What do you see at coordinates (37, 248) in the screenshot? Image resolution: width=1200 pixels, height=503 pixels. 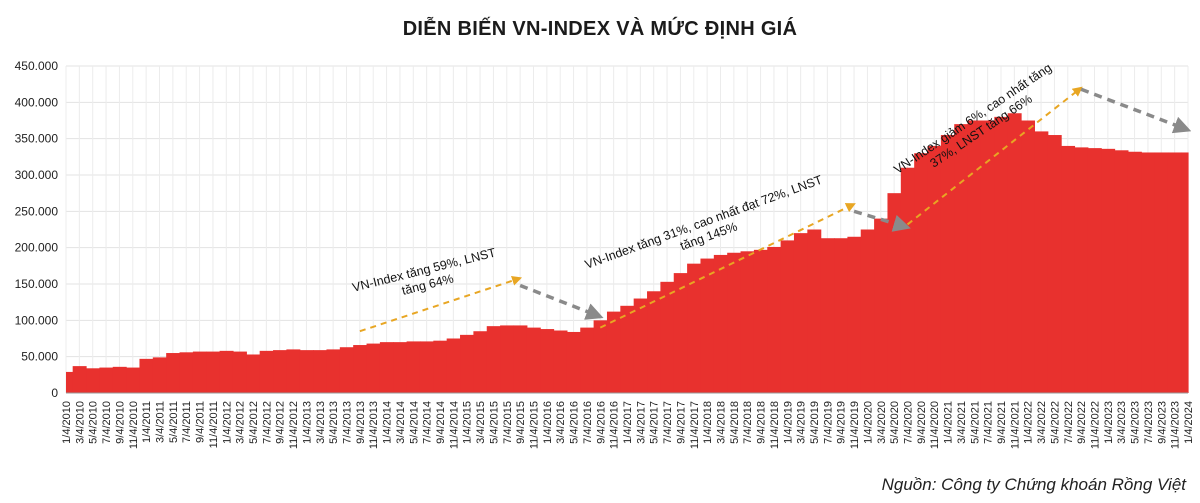 I see `y-tick-label: 200.000` at bounding box center [37, 248].